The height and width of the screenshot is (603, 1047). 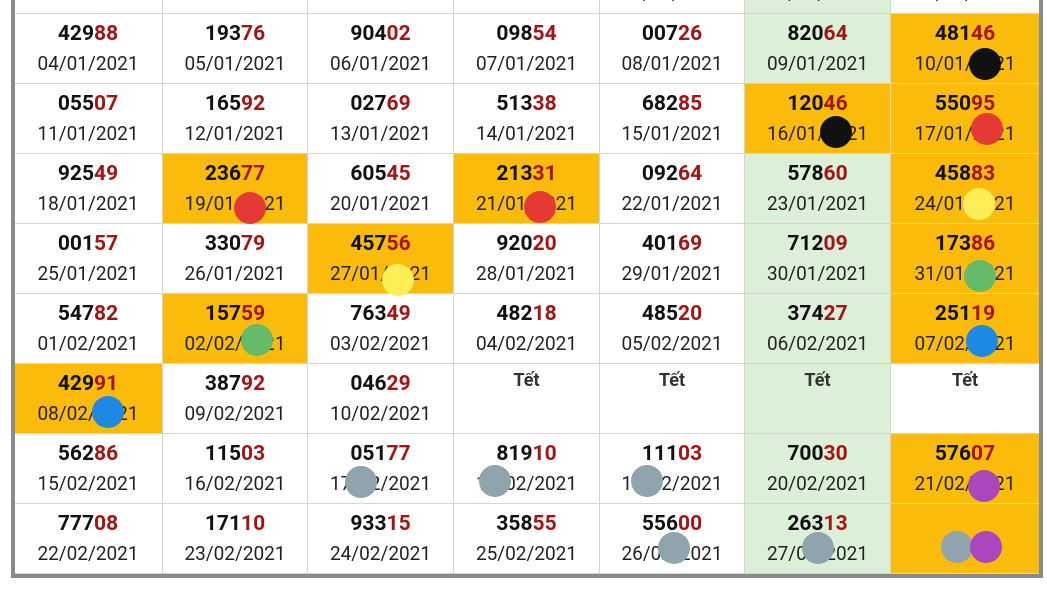 What do you see at coordinates (672, 104) in the screenshot?
I see `result-number: 68285` at bounding box center [672, 104].